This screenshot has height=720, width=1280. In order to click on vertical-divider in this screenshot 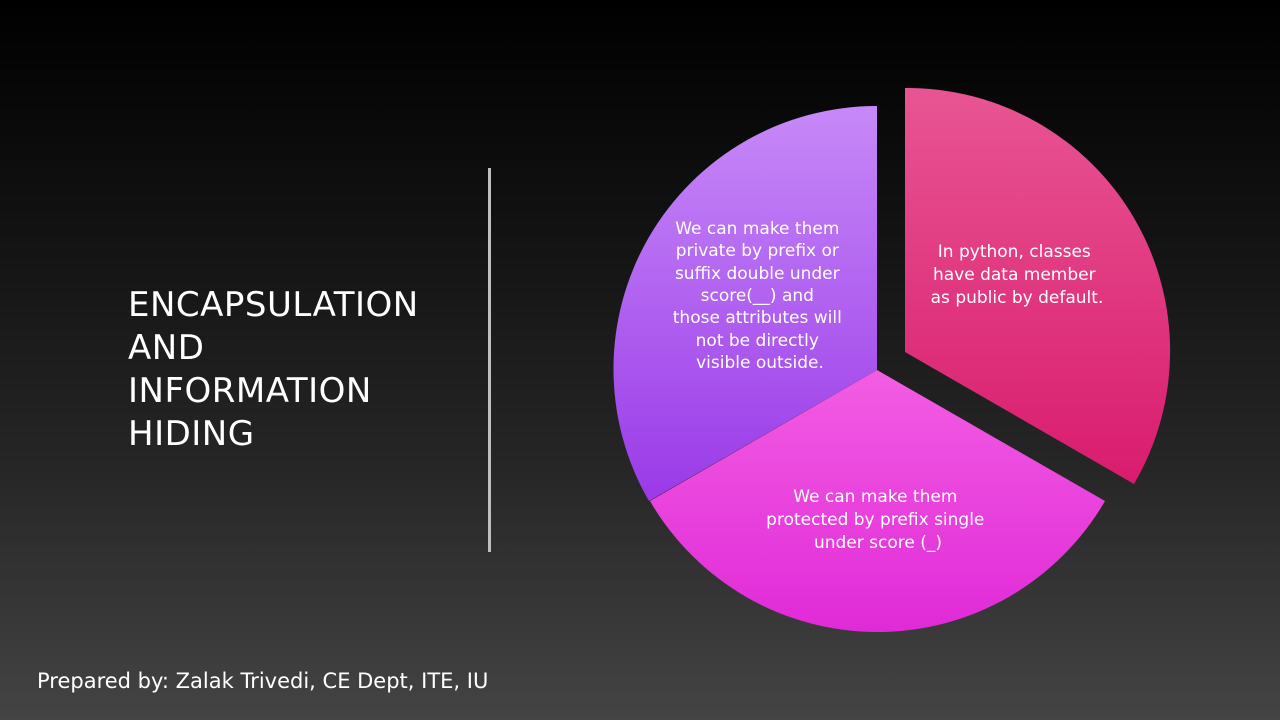, I will do `click(489, 360)`.